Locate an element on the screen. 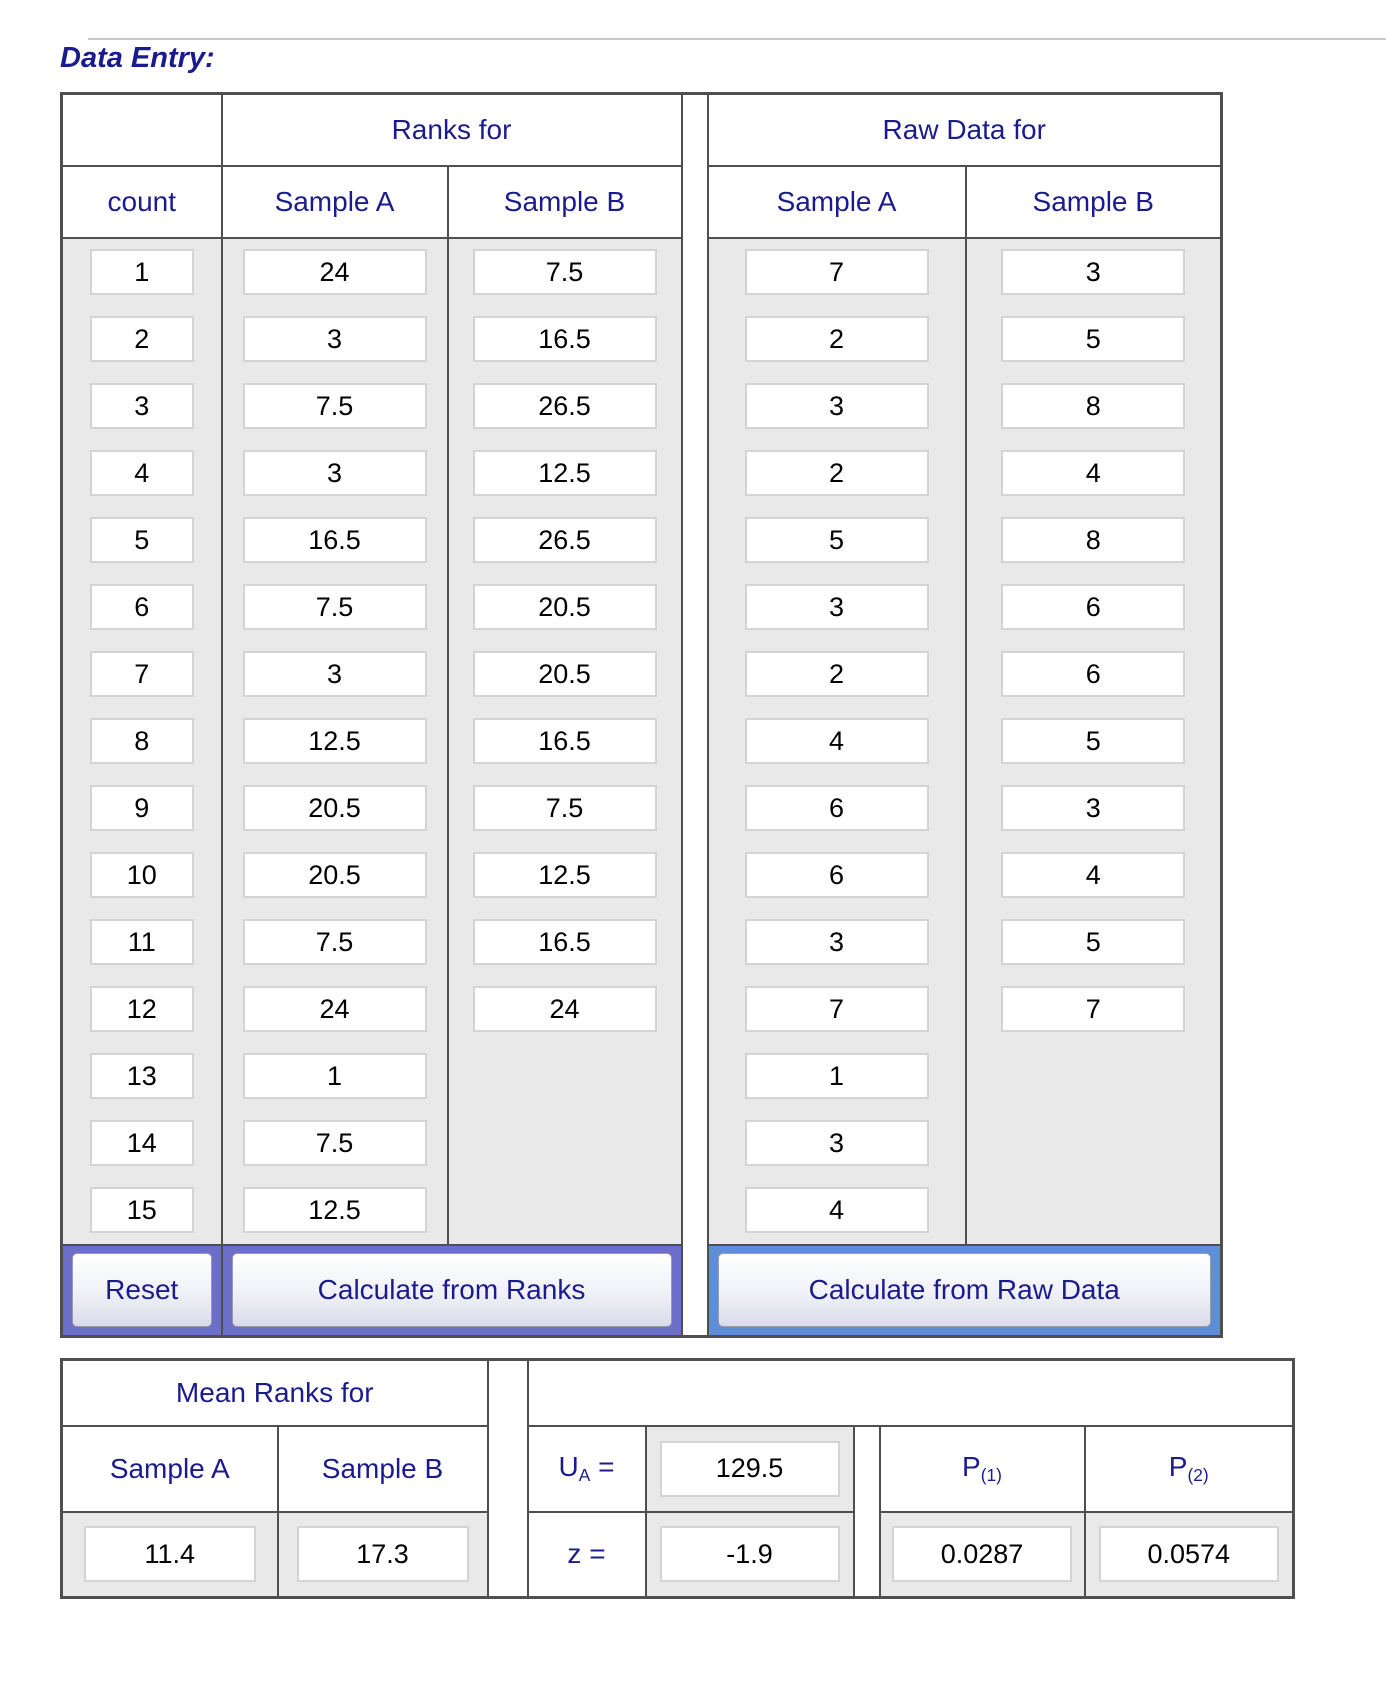 The width and height of the screenshot is (1386, 1698). ua-value-cell: 129.5 is located at coordinates (749, 1468).